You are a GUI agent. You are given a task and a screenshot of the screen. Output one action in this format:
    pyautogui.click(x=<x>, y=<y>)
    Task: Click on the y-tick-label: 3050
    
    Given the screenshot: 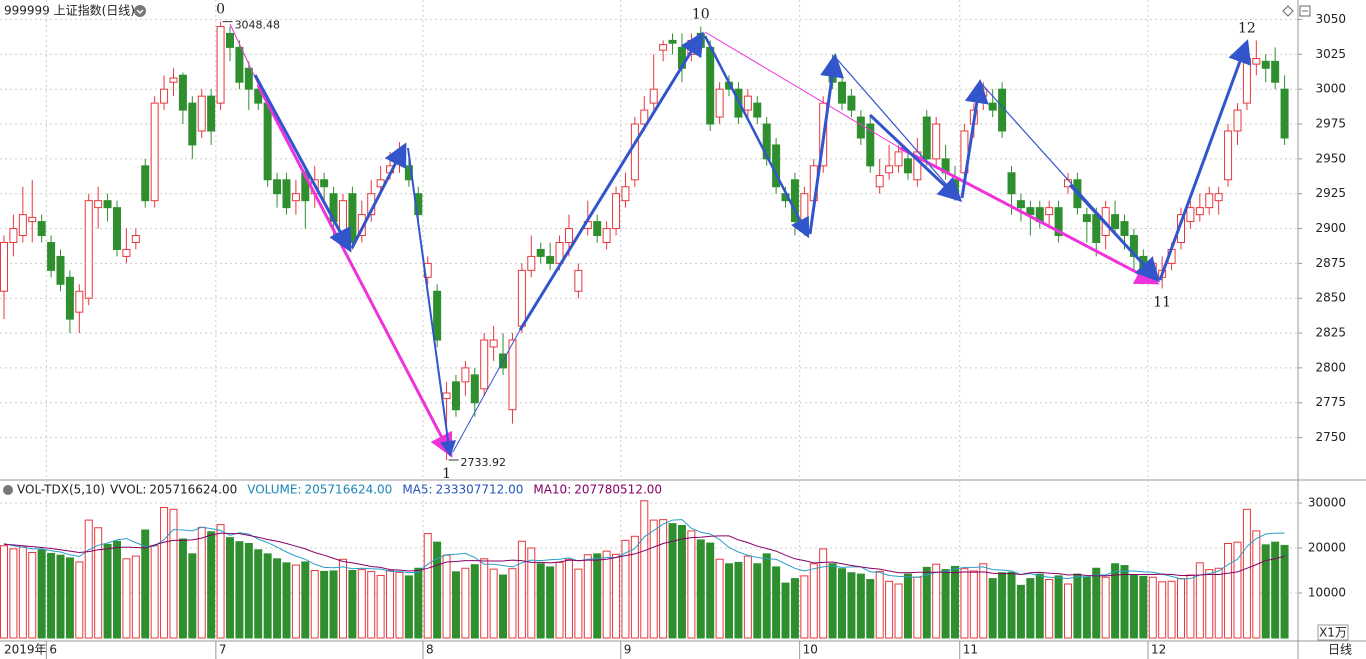 What is the action you would take?
    pyautogui.click(x=1330, y=19)
    